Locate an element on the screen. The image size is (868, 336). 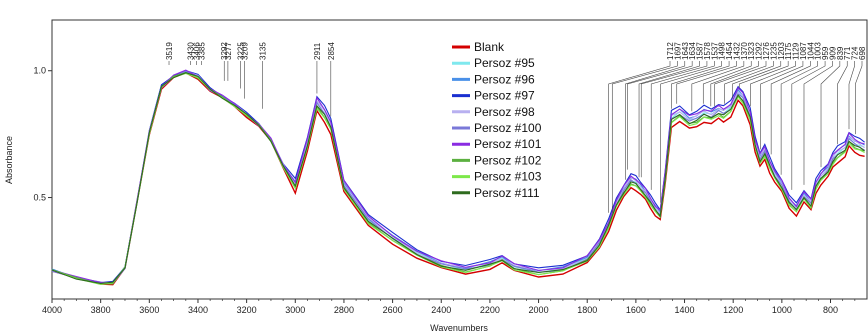
peak-label: 1578 is located at coordinates (707, 51).